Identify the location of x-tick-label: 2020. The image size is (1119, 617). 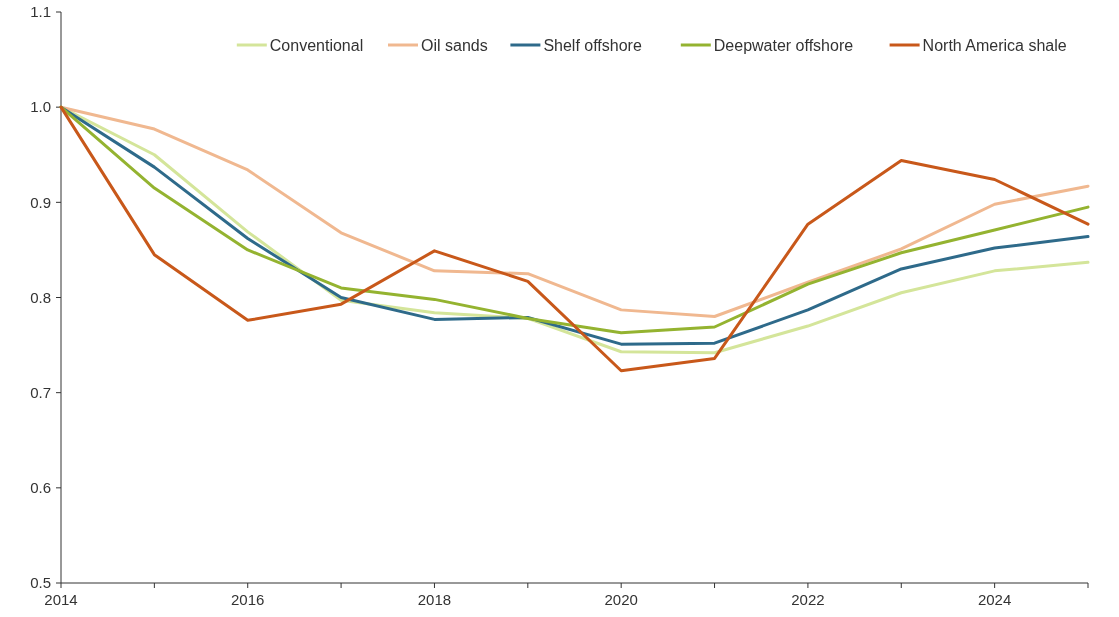
(621, 599).